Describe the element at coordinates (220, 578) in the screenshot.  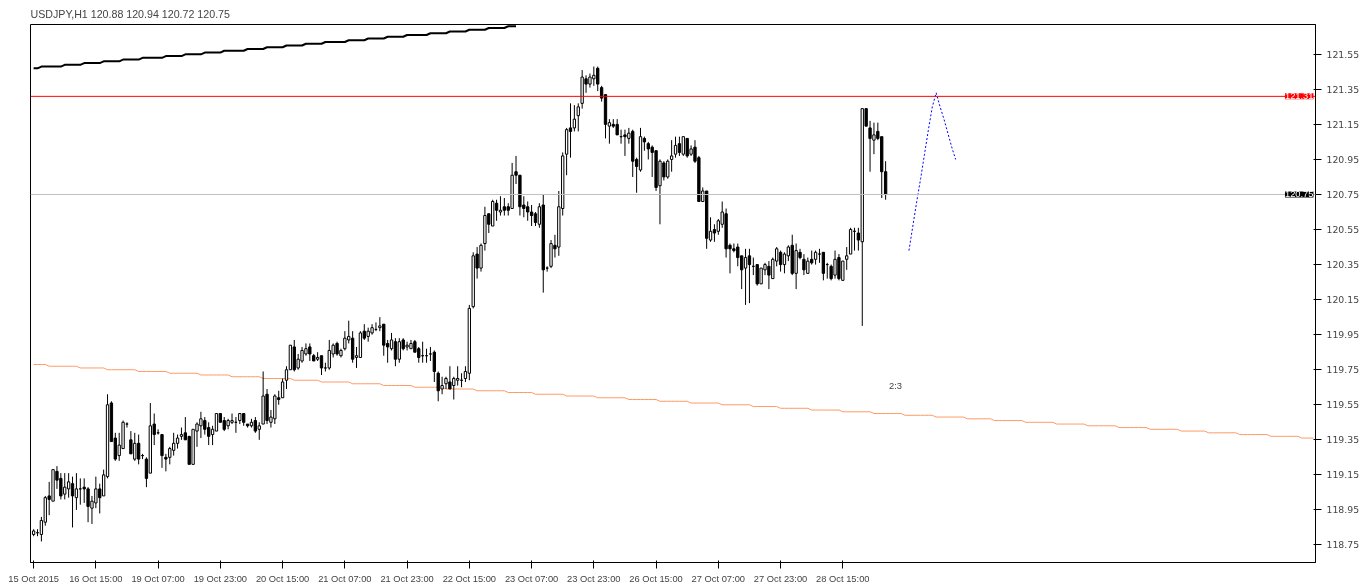
I see `x-tick-label: 19 Oct 23:00` at that location.